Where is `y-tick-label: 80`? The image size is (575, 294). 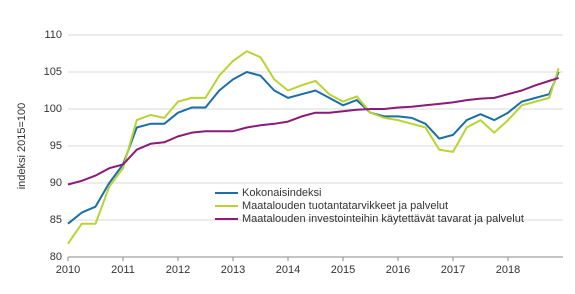
y-tick-label: 80 is located at coordinates (56, 257).